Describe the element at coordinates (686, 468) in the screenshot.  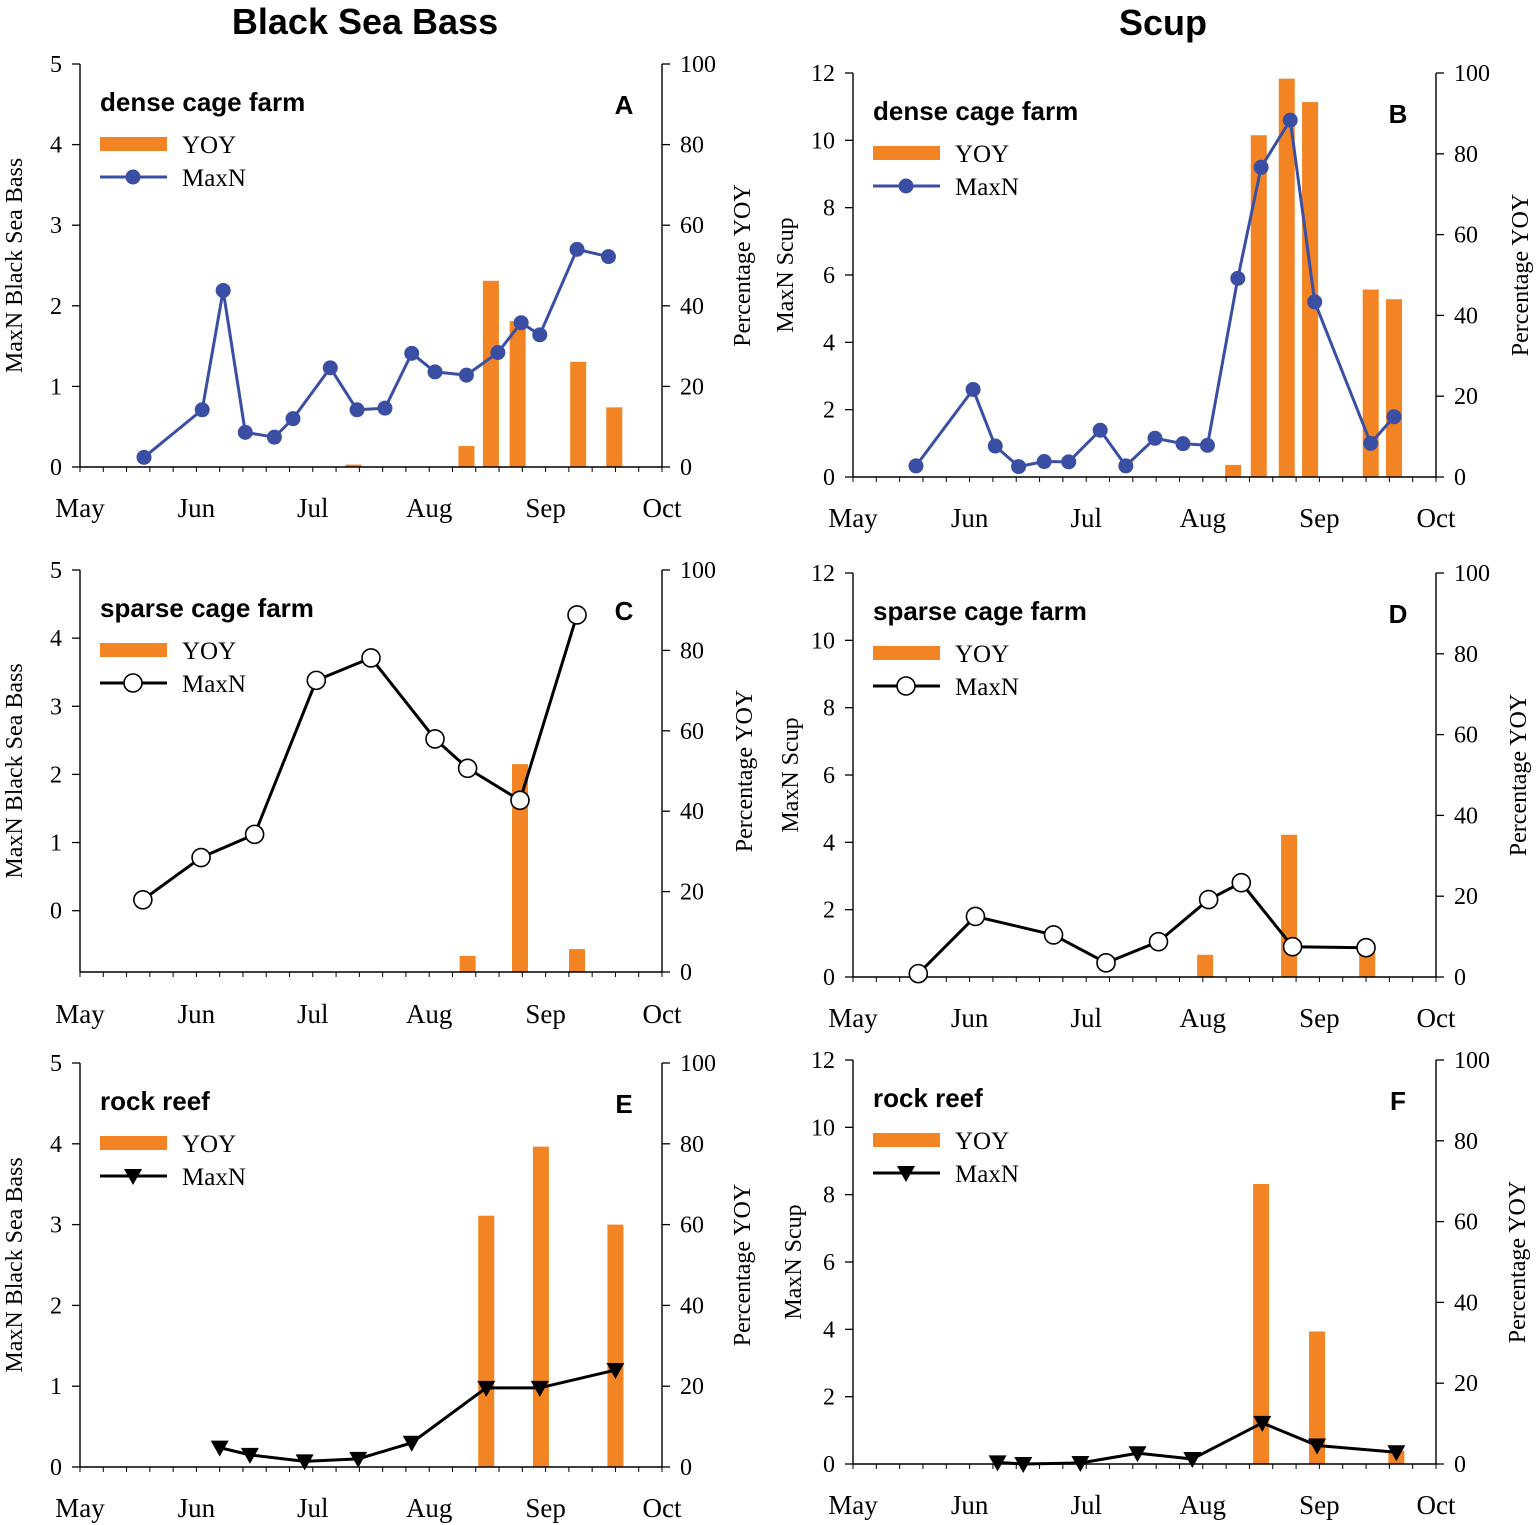
I see `right-y-tick-label: 0` at that location.